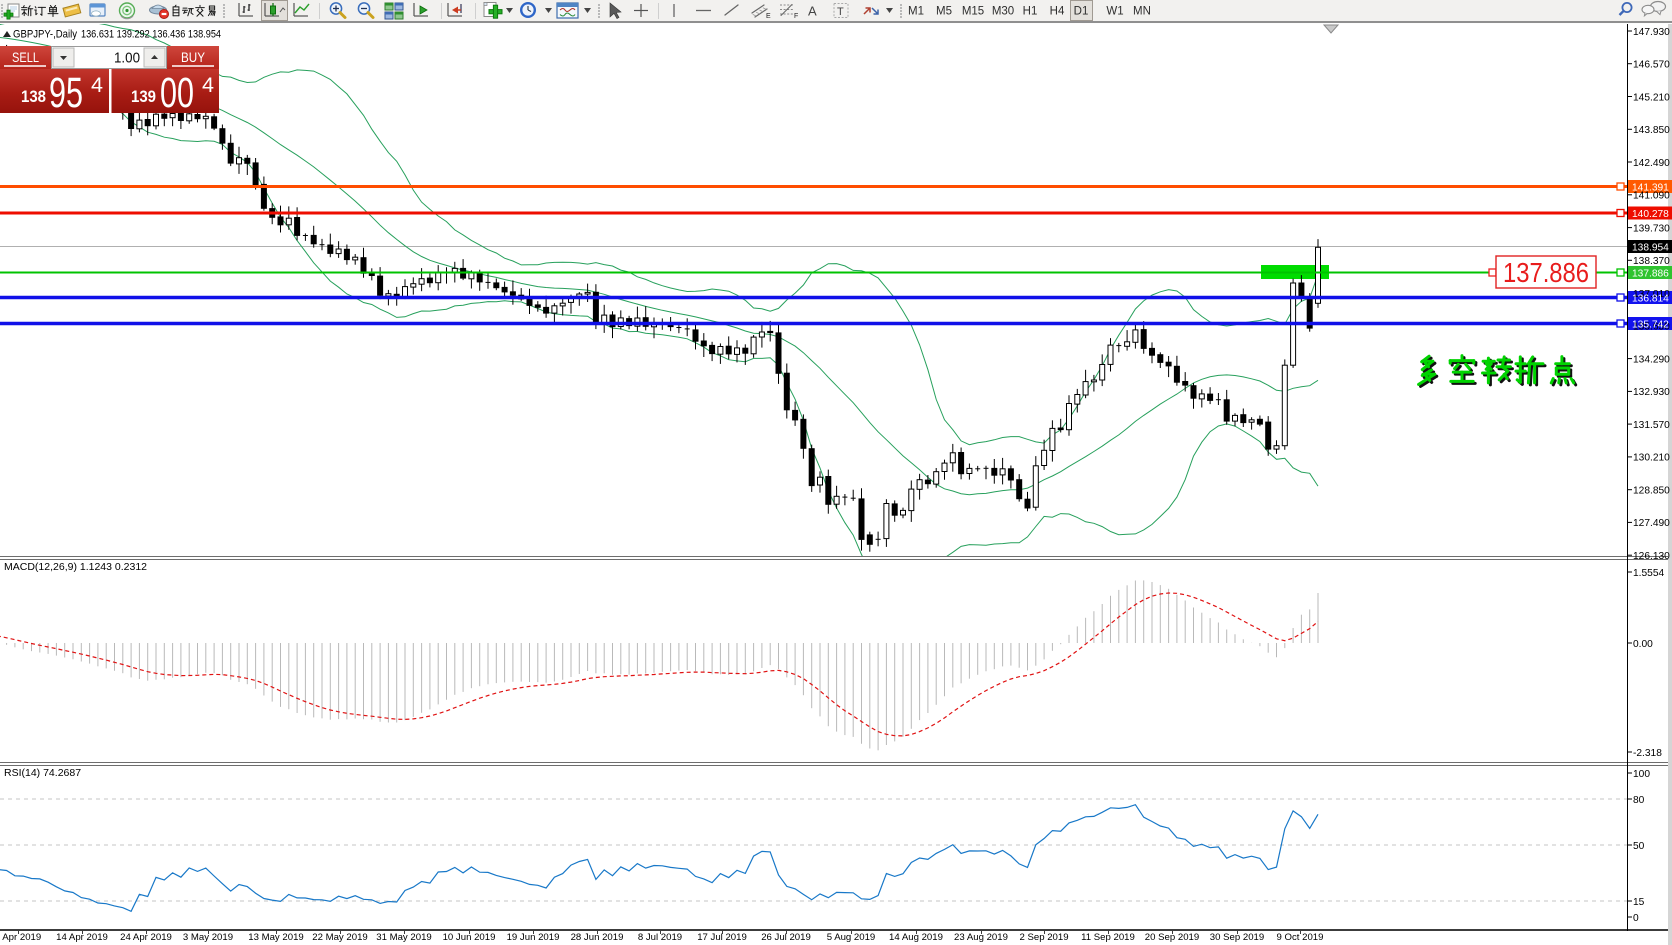 The width and height of the screenshot is (1672, 945). Describe the element at coordinates (1114, 12) in the screenshot. I see `svg-text: W1` at that location.